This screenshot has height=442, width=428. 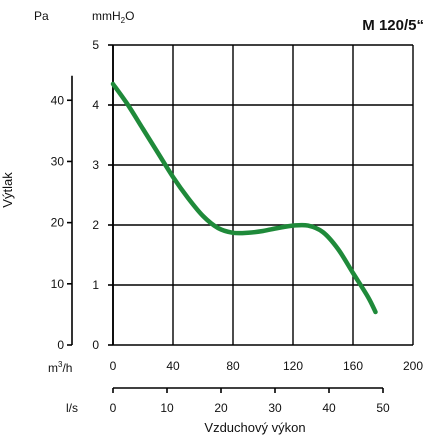 I want to click on ls-tick-label: 0, so click(x=113, y=408).